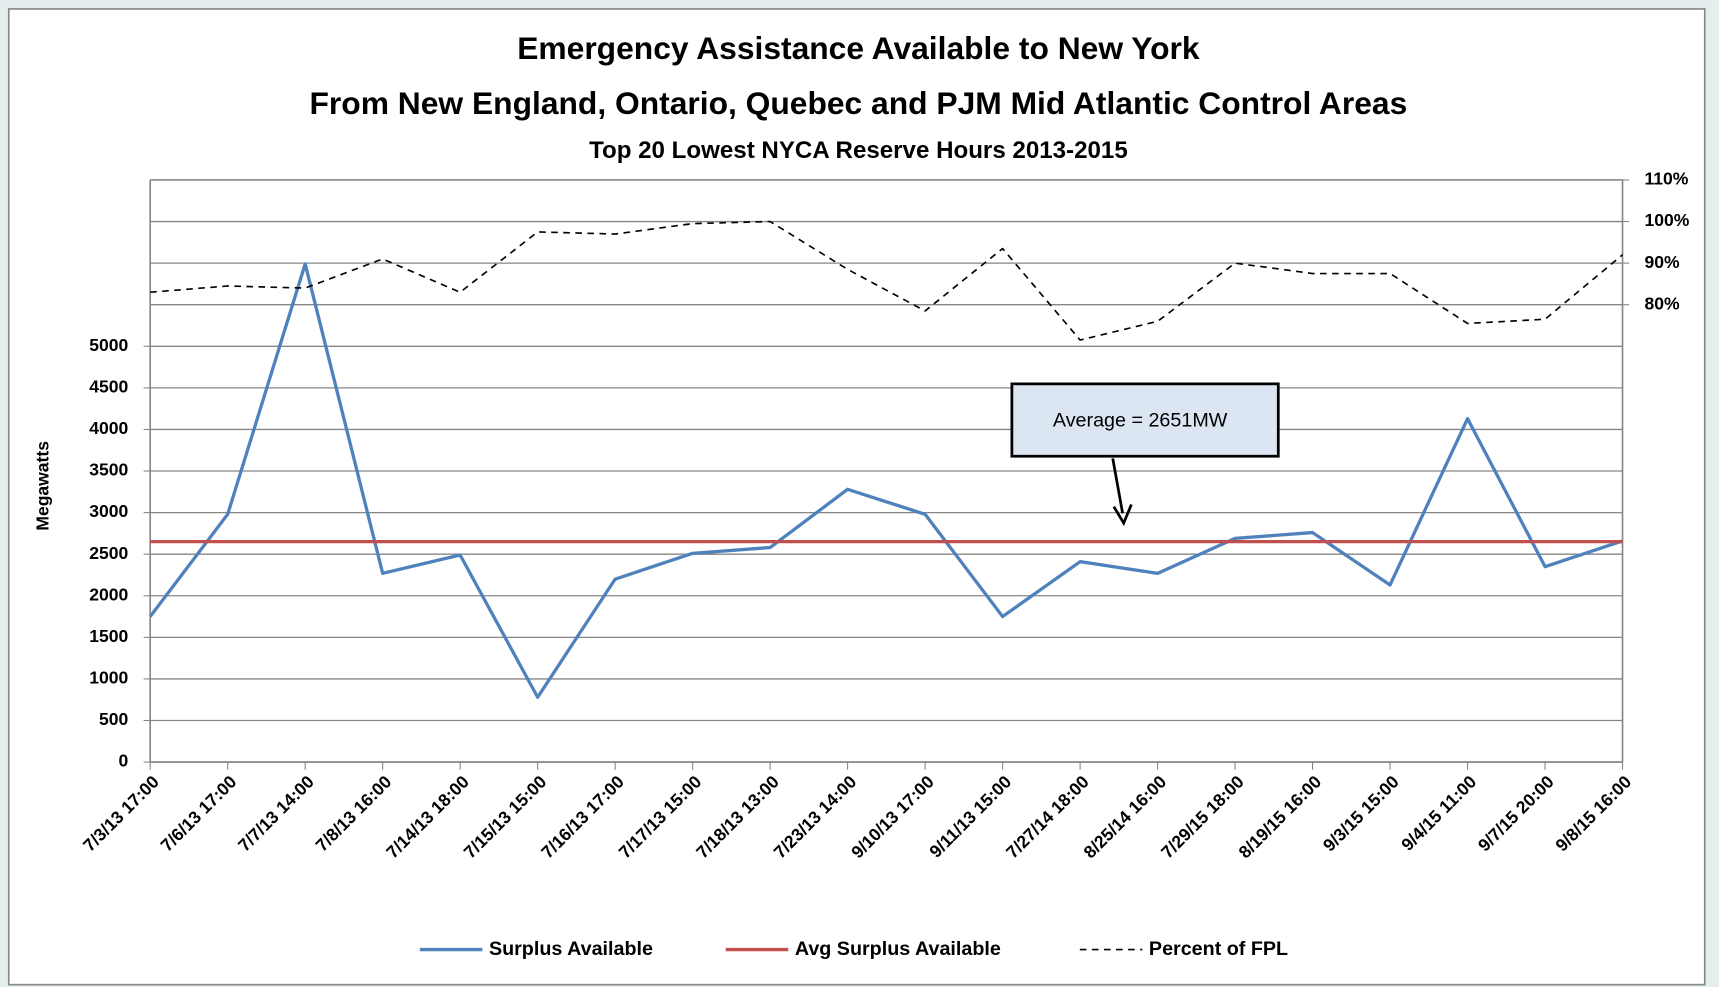  I want to click on y-tick-label: 3500, so click(108, 470).